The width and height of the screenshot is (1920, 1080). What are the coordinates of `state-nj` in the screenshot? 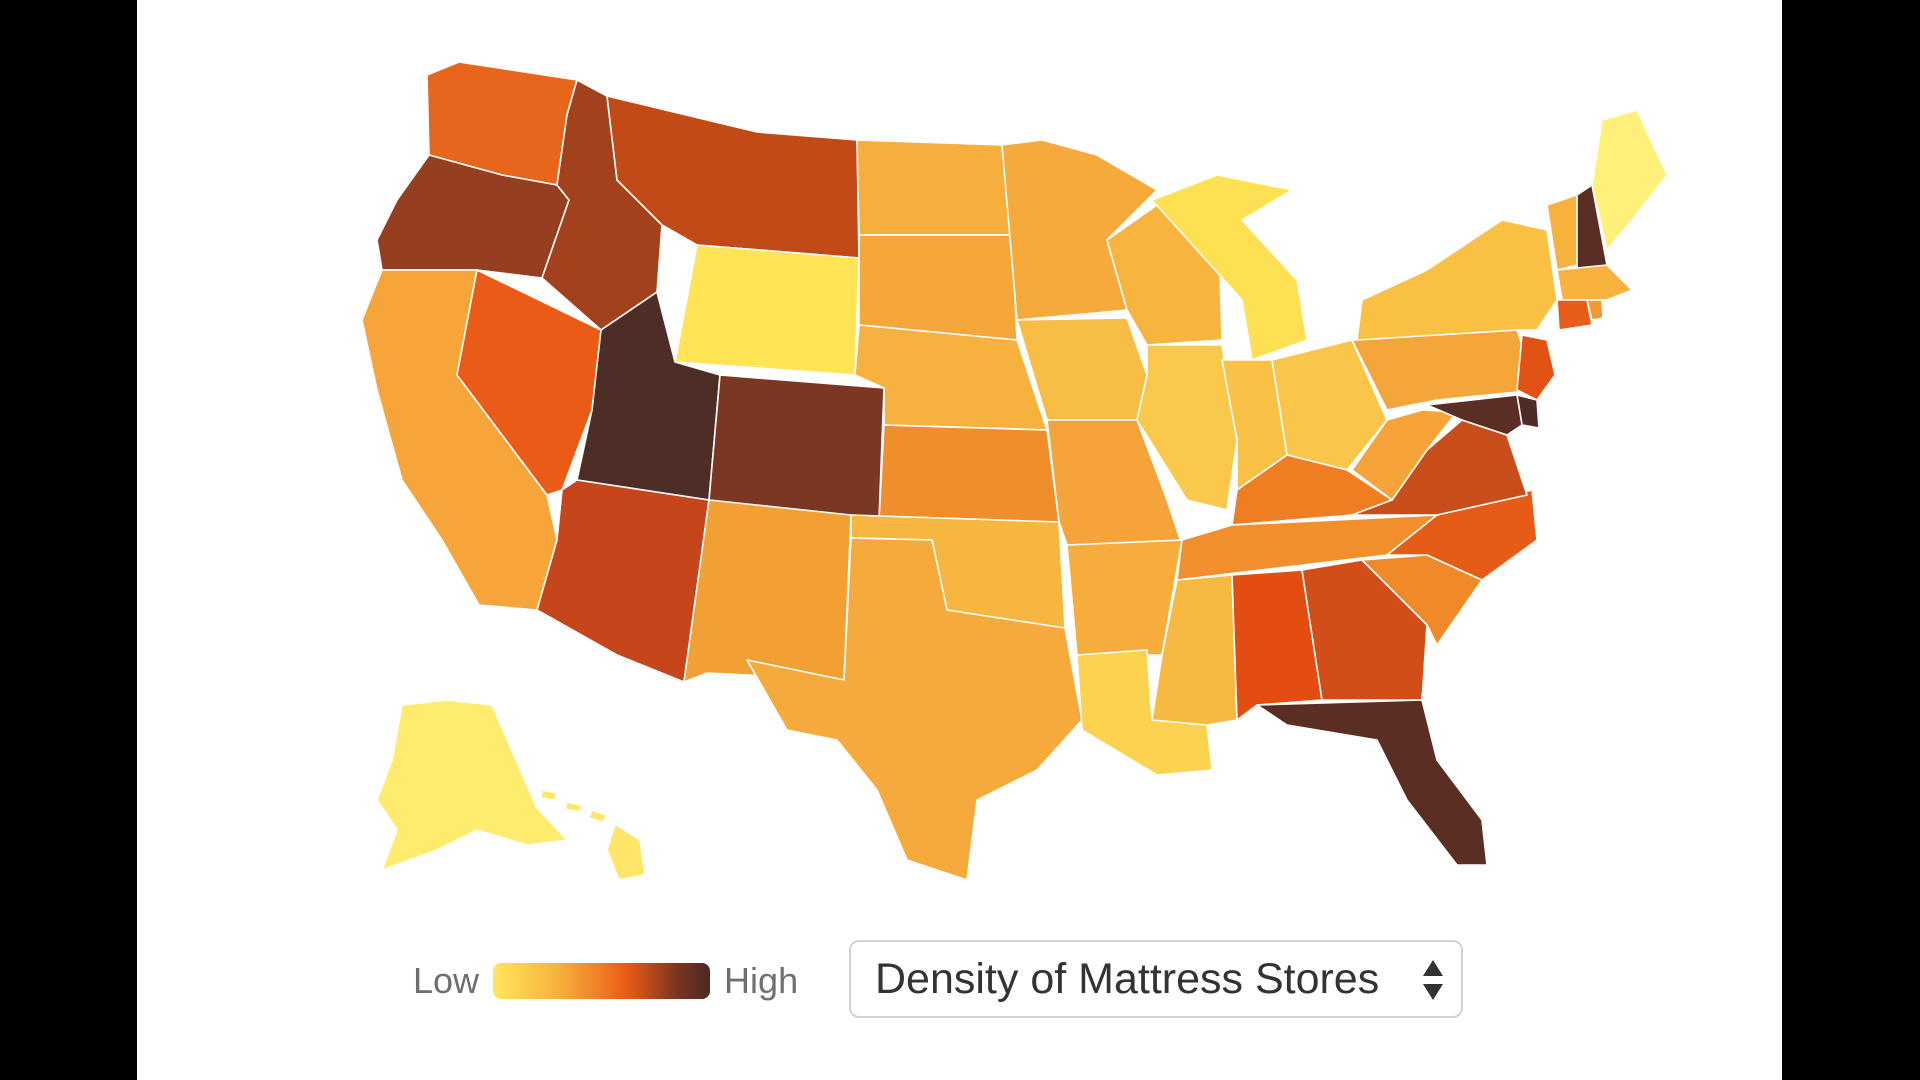 It's located at (1536, 367).